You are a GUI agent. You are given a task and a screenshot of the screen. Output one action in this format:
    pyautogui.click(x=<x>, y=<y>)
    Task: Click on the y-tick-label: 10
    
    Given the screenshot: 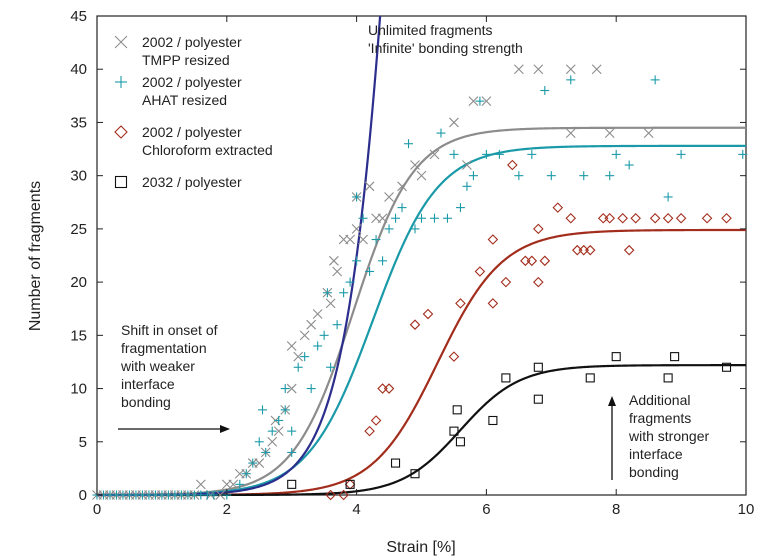 What is the action you would take?
    pyautogui.click(x=78, y=389)
    